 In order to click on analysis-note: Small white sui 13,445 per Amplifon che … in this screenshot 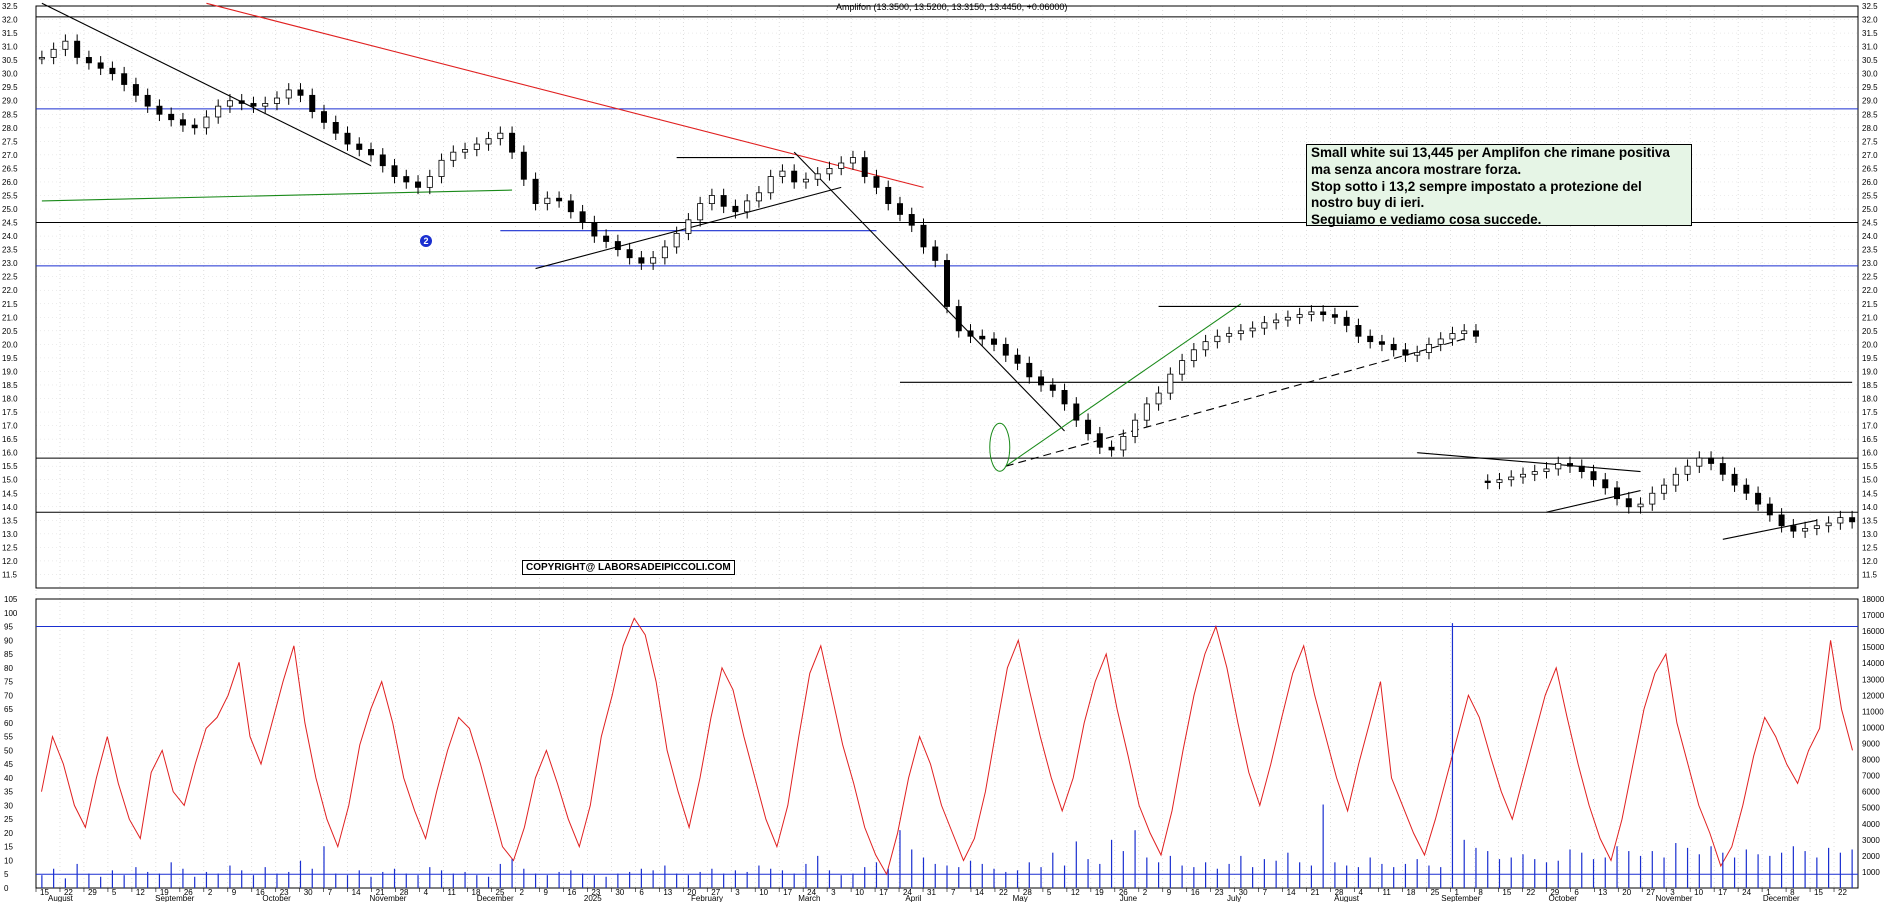, I will do `click(1499, 186)`.